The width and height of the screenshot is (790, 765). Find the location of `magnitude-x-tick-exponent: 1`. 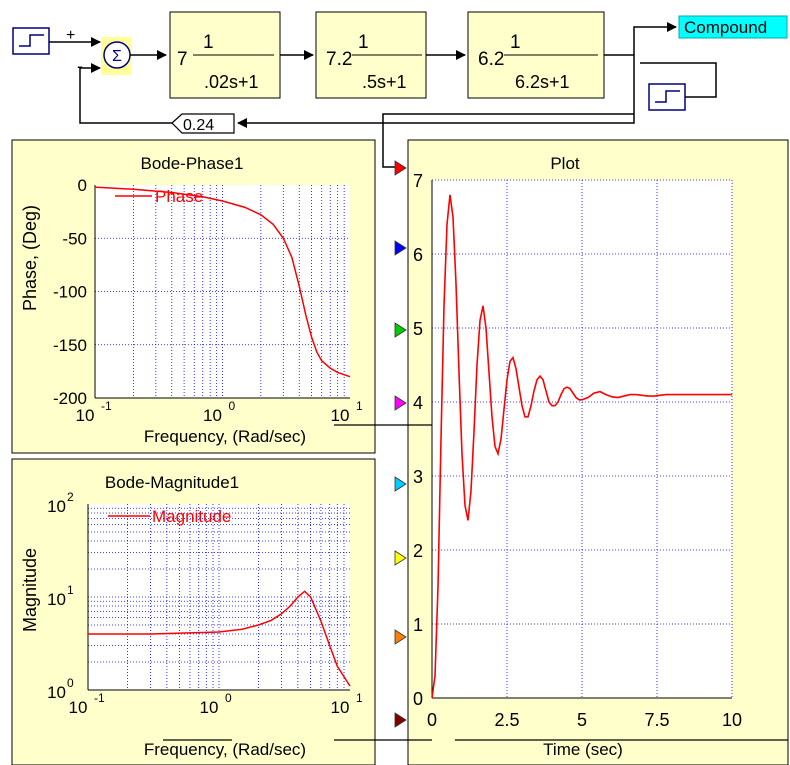

magnitude-x-tick-exponent: 1 is located at coordinates (359, 698).